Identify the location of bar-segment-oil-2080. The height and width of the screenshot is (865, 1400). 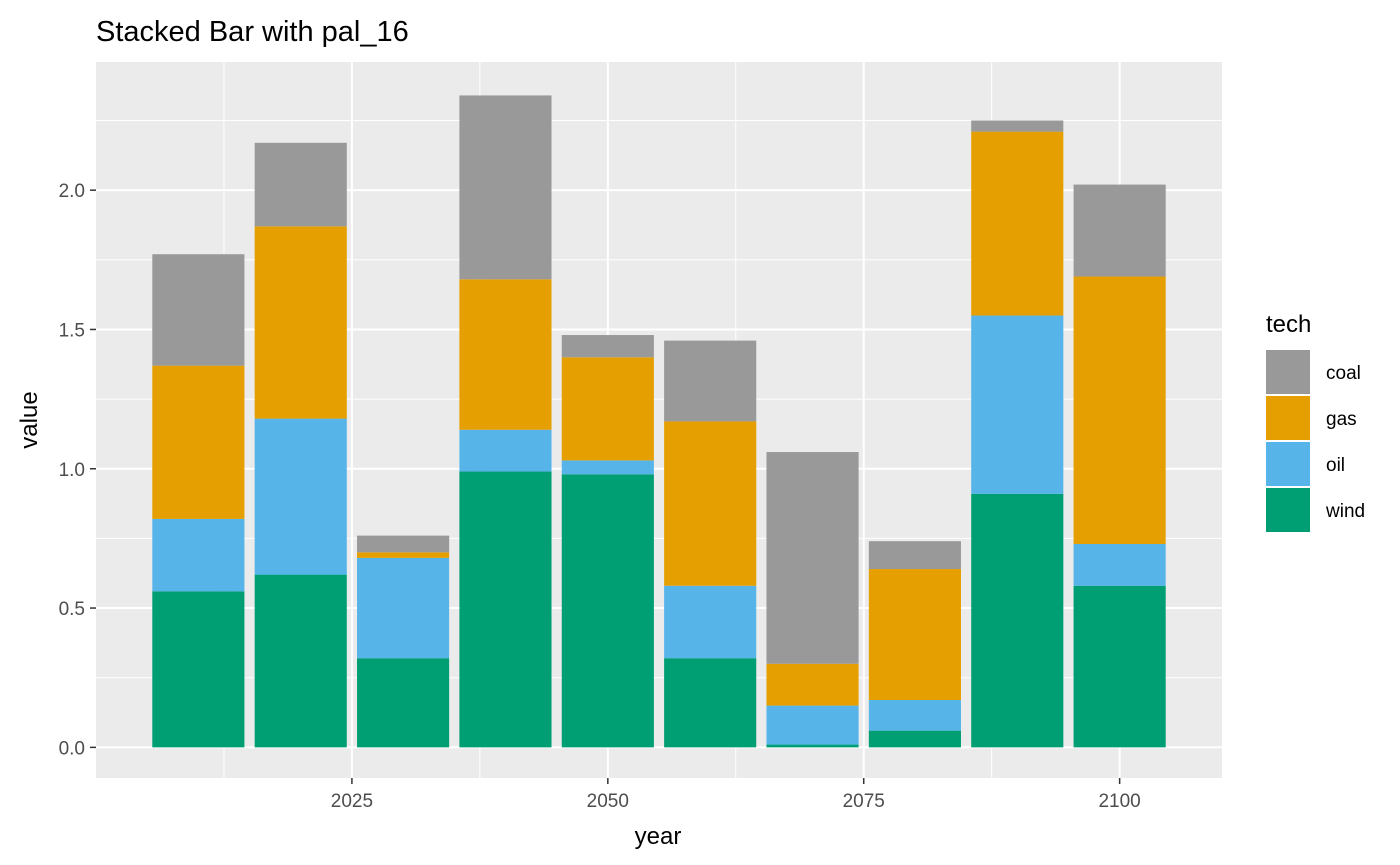
(914, 715).